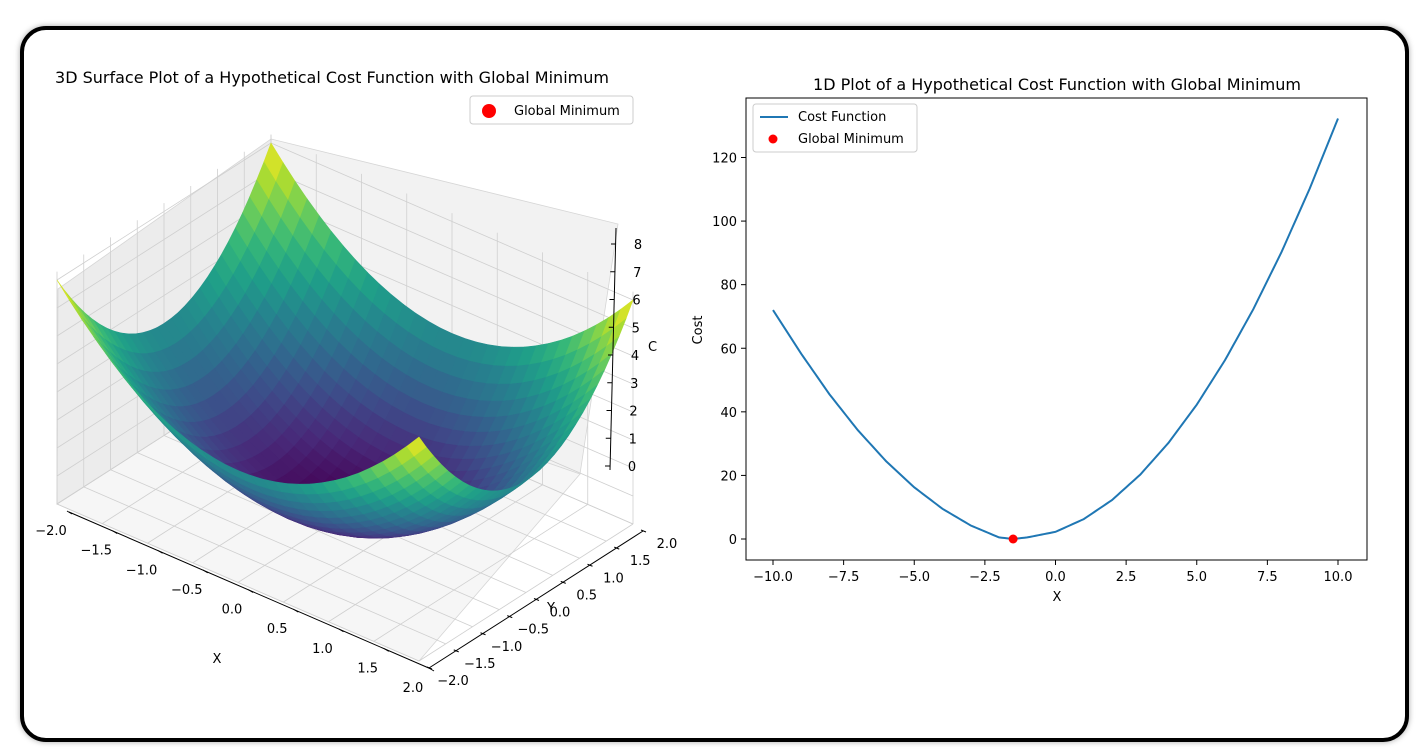 This screenshot has height=752, width=1422. Describe the element at coordinates (550, 608) in the screenshot. I see `surface-y-label: Y` at that location.